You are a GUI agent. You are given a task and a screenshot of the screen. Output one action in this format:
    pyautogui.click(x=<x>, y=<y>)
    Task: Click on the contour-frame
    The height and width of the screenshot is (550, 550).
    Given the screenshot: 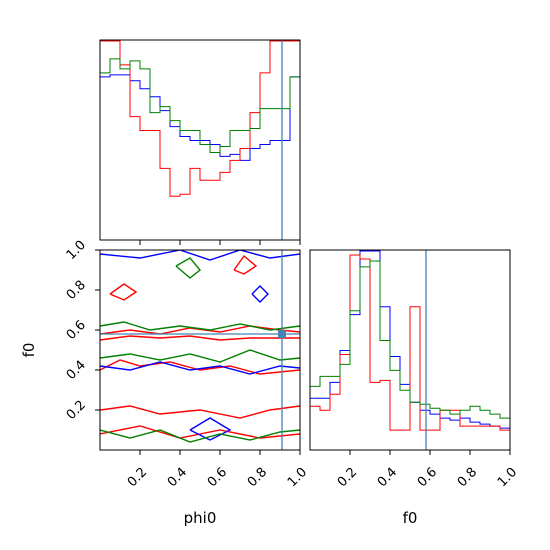 What is the action you would take?
    pyautogui.click(x=200, y=350)
    